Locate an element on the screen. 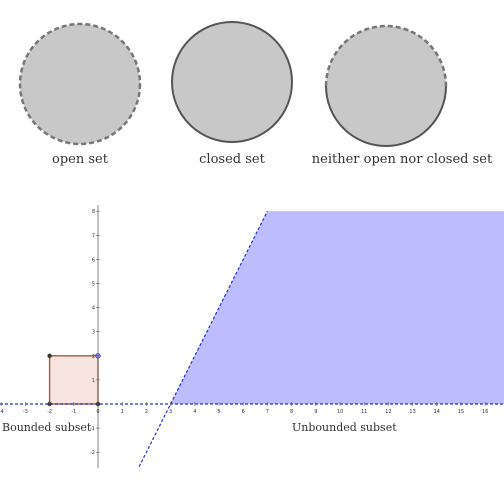 The height and width of the screenshot is (482, 504). x-tick-label: -1 is located at coordinates (73, 412).